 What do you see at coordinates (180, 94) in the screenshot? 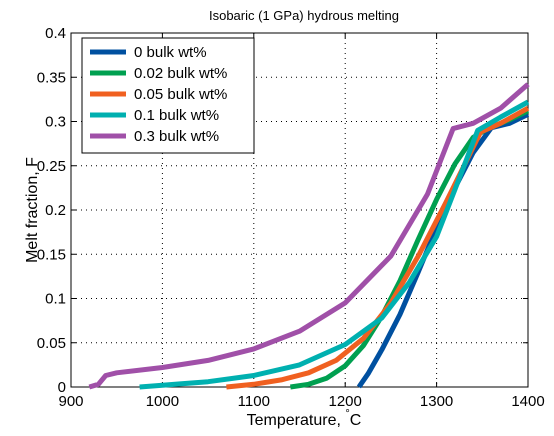
I see `legend-label: 0.05 bulk wt%` at bounding box center [180, 94].